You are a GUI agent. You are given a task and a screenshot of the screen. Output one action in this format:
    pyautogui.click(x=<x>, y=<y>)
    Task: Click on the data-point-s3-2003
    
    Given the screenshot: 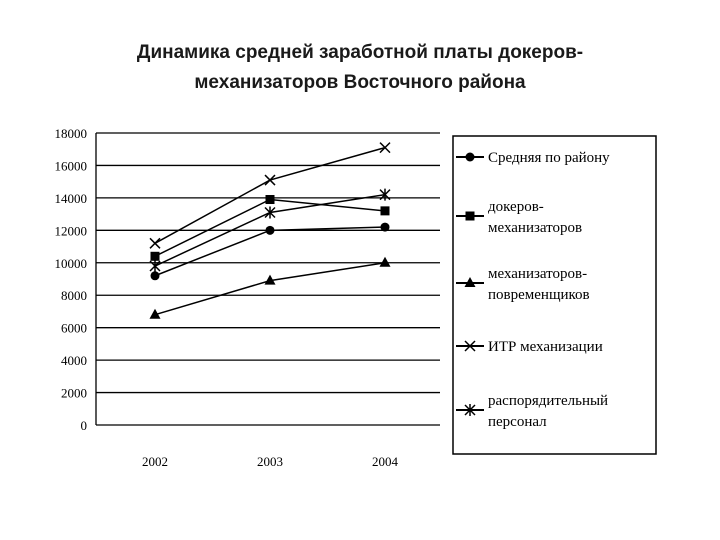 What is the action you would take?
    pyautogui.click(x=270, y=279)
    